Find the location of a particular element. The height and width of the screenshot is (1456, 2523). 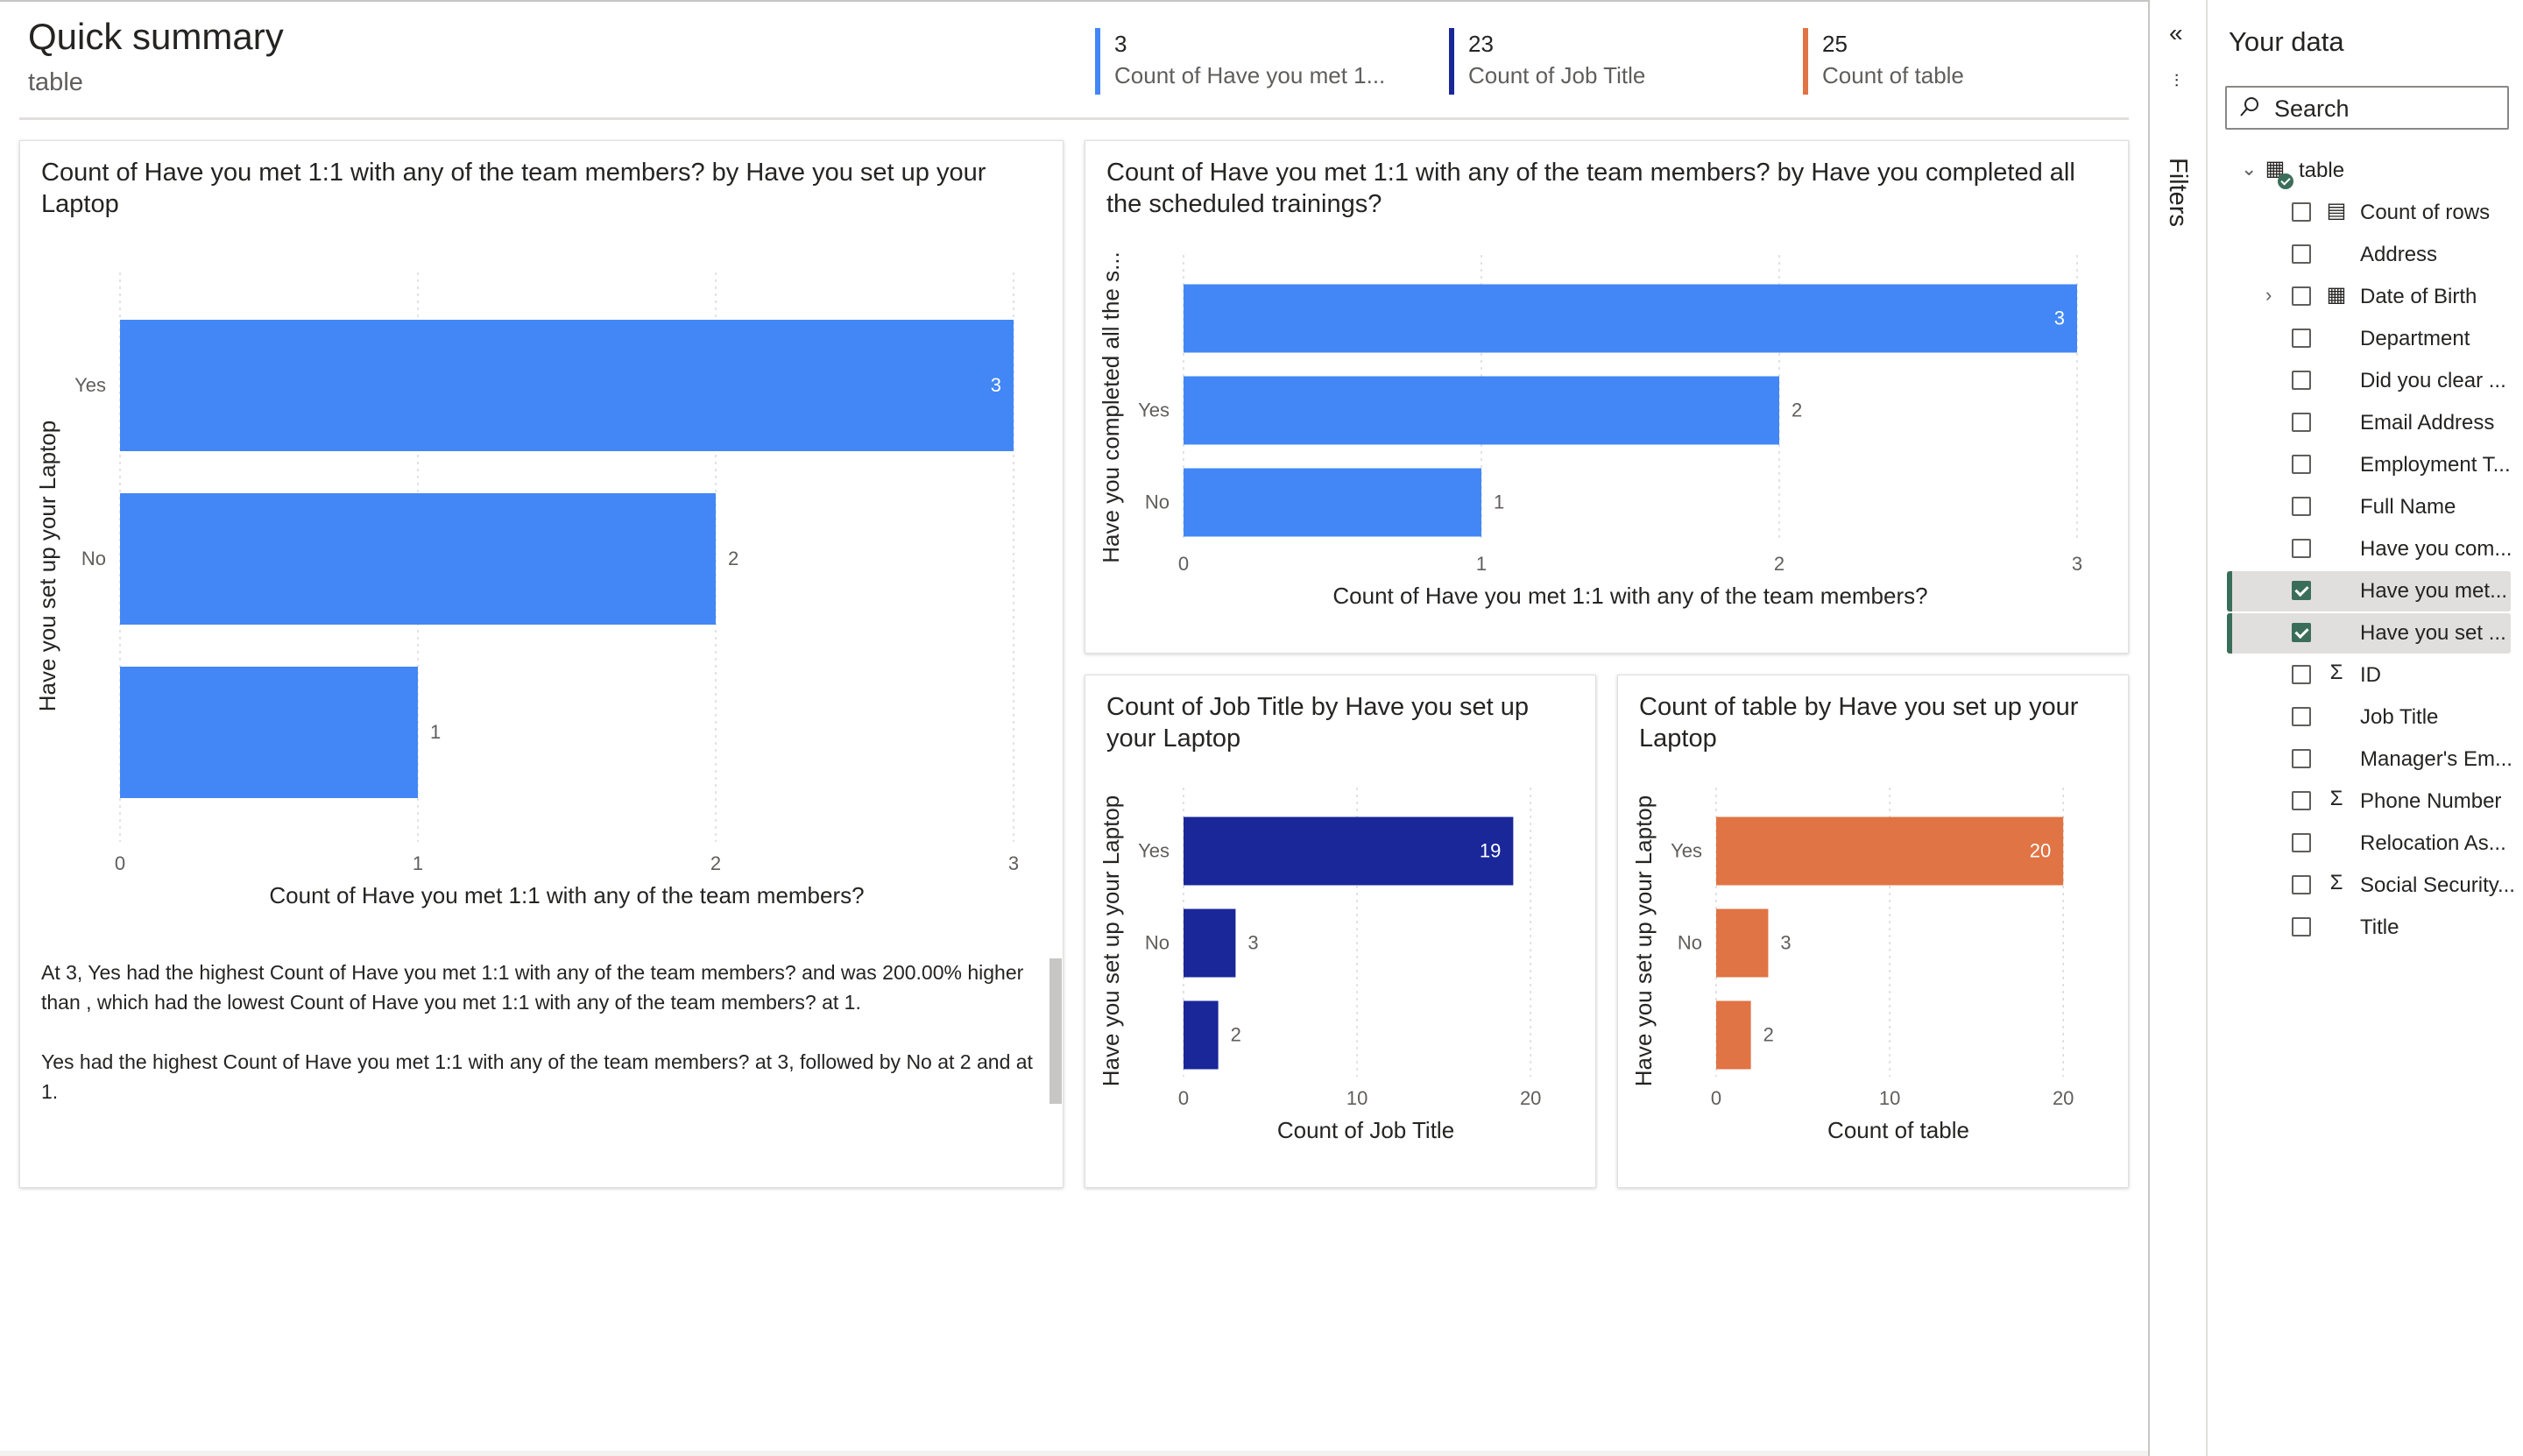

kpi-label: Count of Job Title is located at coordinates (1557, 75).